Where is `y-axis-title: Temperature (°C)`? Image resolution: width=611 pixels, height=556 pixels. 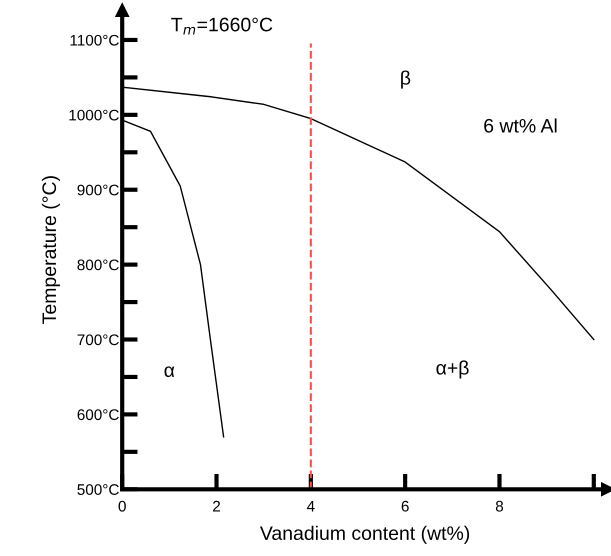 y-axis-title: Temperature (°C) is located at coordinates (51, 250).